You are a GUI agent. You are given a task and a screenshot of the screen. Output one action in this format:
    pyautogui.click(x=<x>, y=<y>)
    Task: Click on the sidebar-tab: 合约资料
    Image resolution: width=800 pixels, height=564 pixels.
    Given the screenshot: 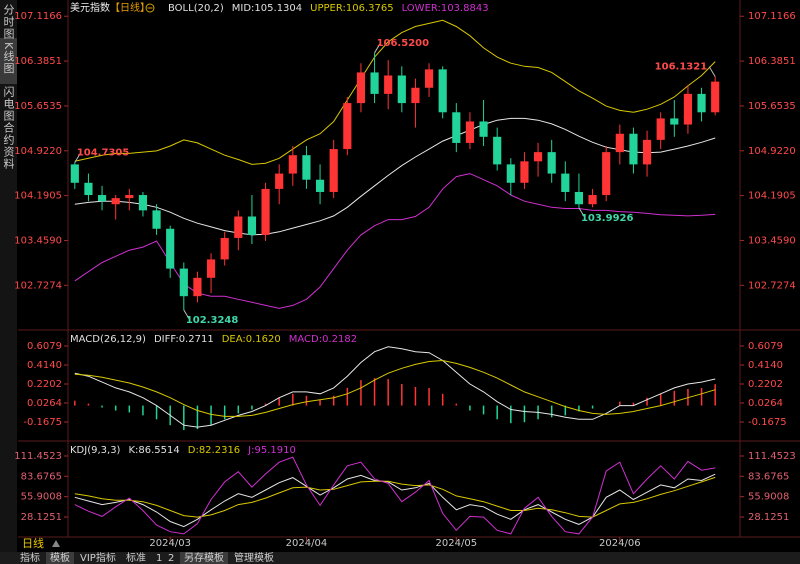 What is the action you would take?
    pyautogui.click(x=8, y=145)
    